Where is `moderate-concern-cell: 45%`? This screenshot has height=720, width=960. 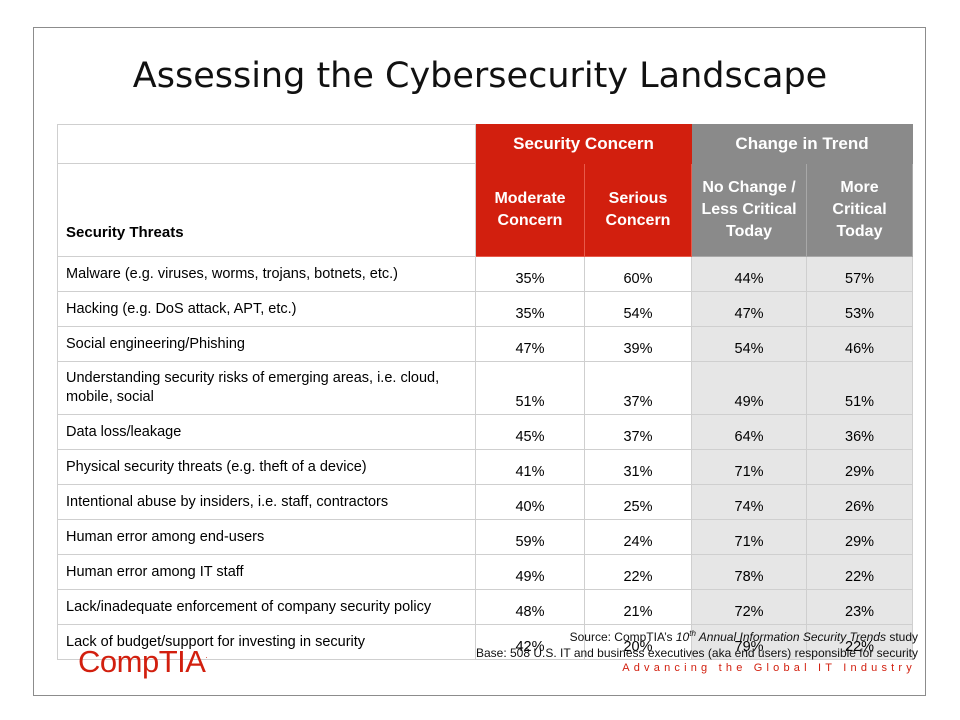
moderate-concern-cell: 45% is located at coordinates (530, 432).